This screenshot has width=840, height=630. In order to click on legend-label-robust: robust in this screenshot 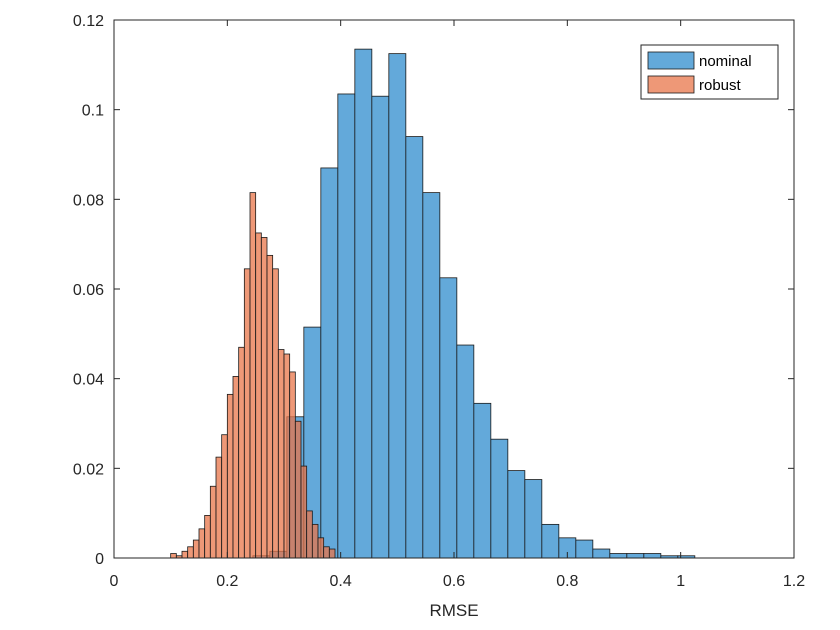, I will do `click(720, 85)`.